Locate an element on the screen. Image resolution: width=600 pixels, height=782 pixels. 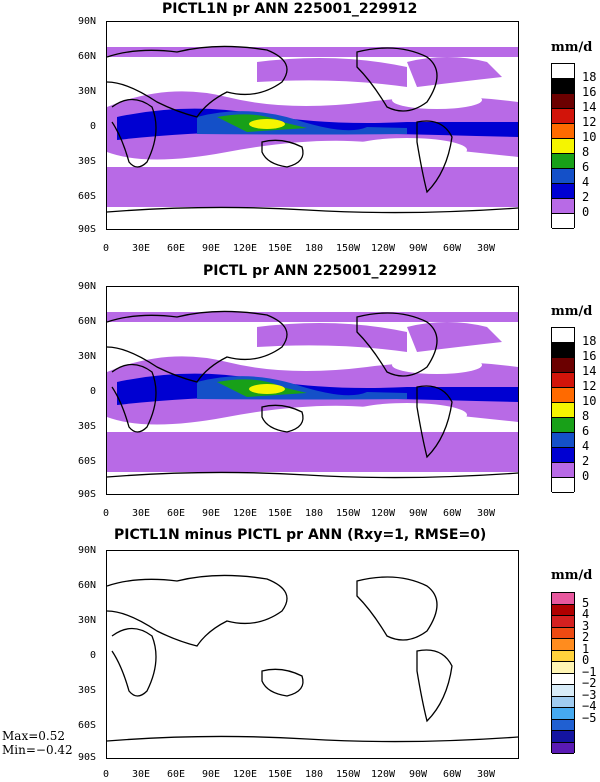
colorbar-label: −3 is located at coordinates (589, 694).